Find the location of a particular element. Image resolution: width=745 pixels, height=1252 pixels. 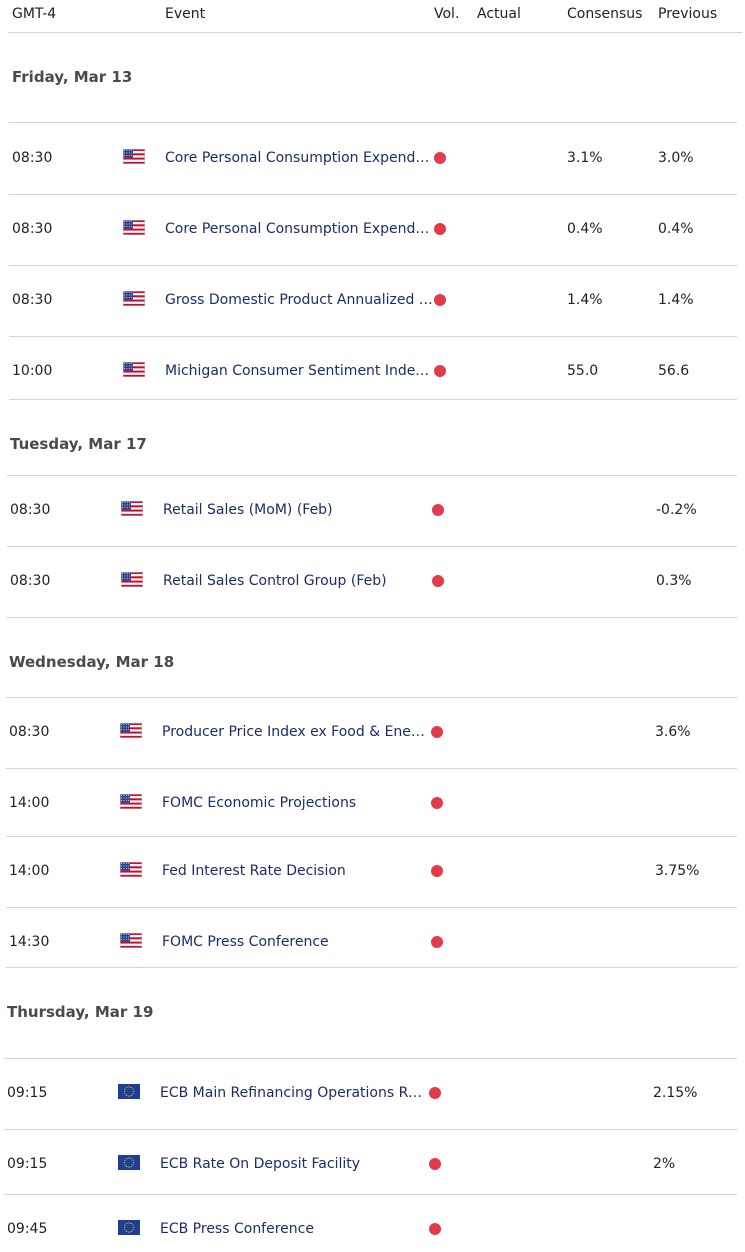

consensus-value: 0.4% is located at coordinates (585, 229).